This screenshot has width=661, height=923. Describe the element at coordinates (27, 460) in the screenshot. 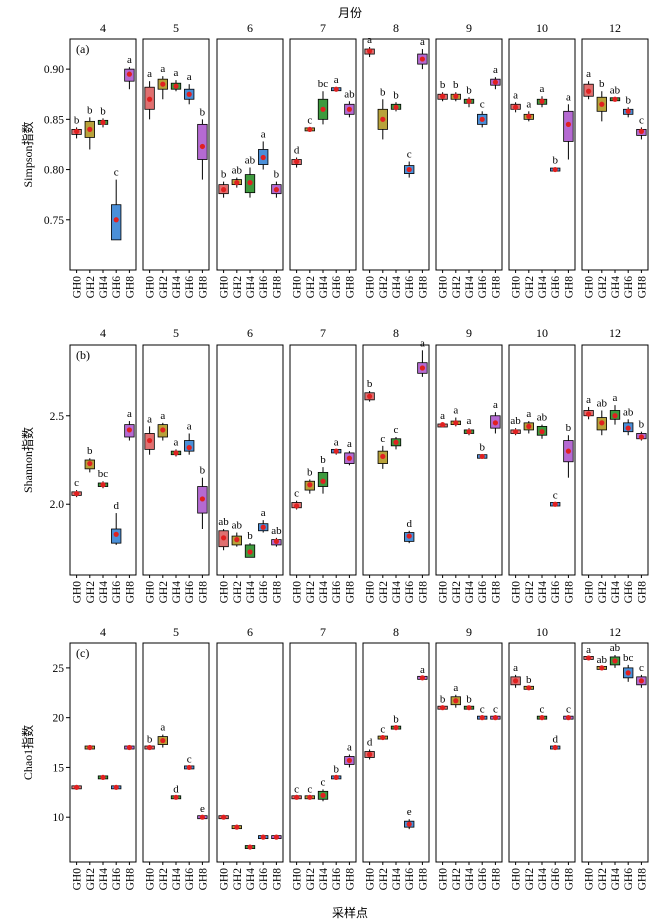

I see `y-axis-title: Shannon指数` at that location.